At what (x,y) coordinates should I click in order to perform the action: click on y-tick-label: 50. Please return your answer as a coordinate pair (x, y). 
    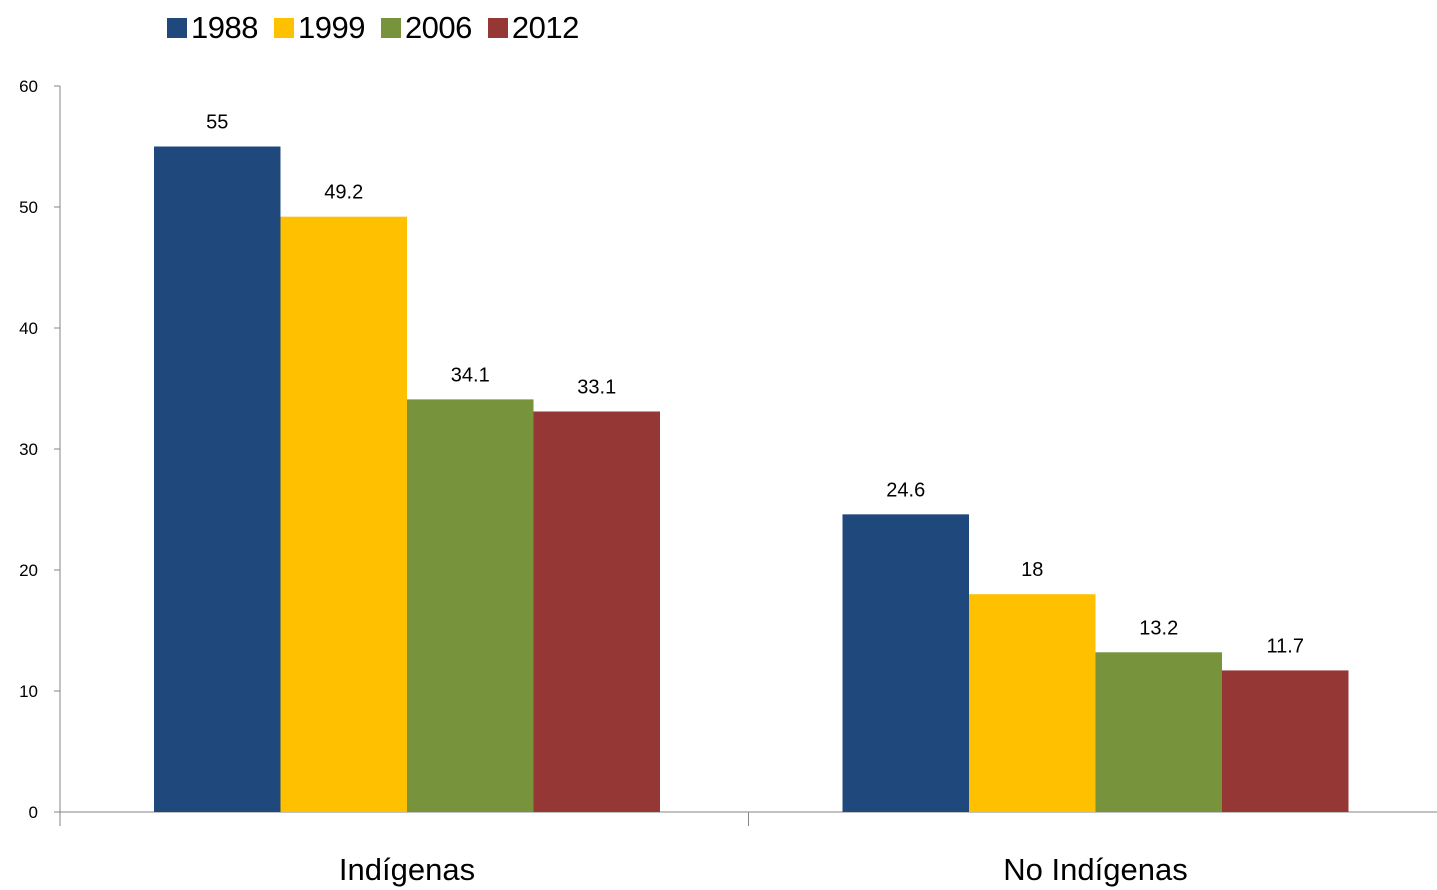
    Looking at the image, I should click on (28, 207).